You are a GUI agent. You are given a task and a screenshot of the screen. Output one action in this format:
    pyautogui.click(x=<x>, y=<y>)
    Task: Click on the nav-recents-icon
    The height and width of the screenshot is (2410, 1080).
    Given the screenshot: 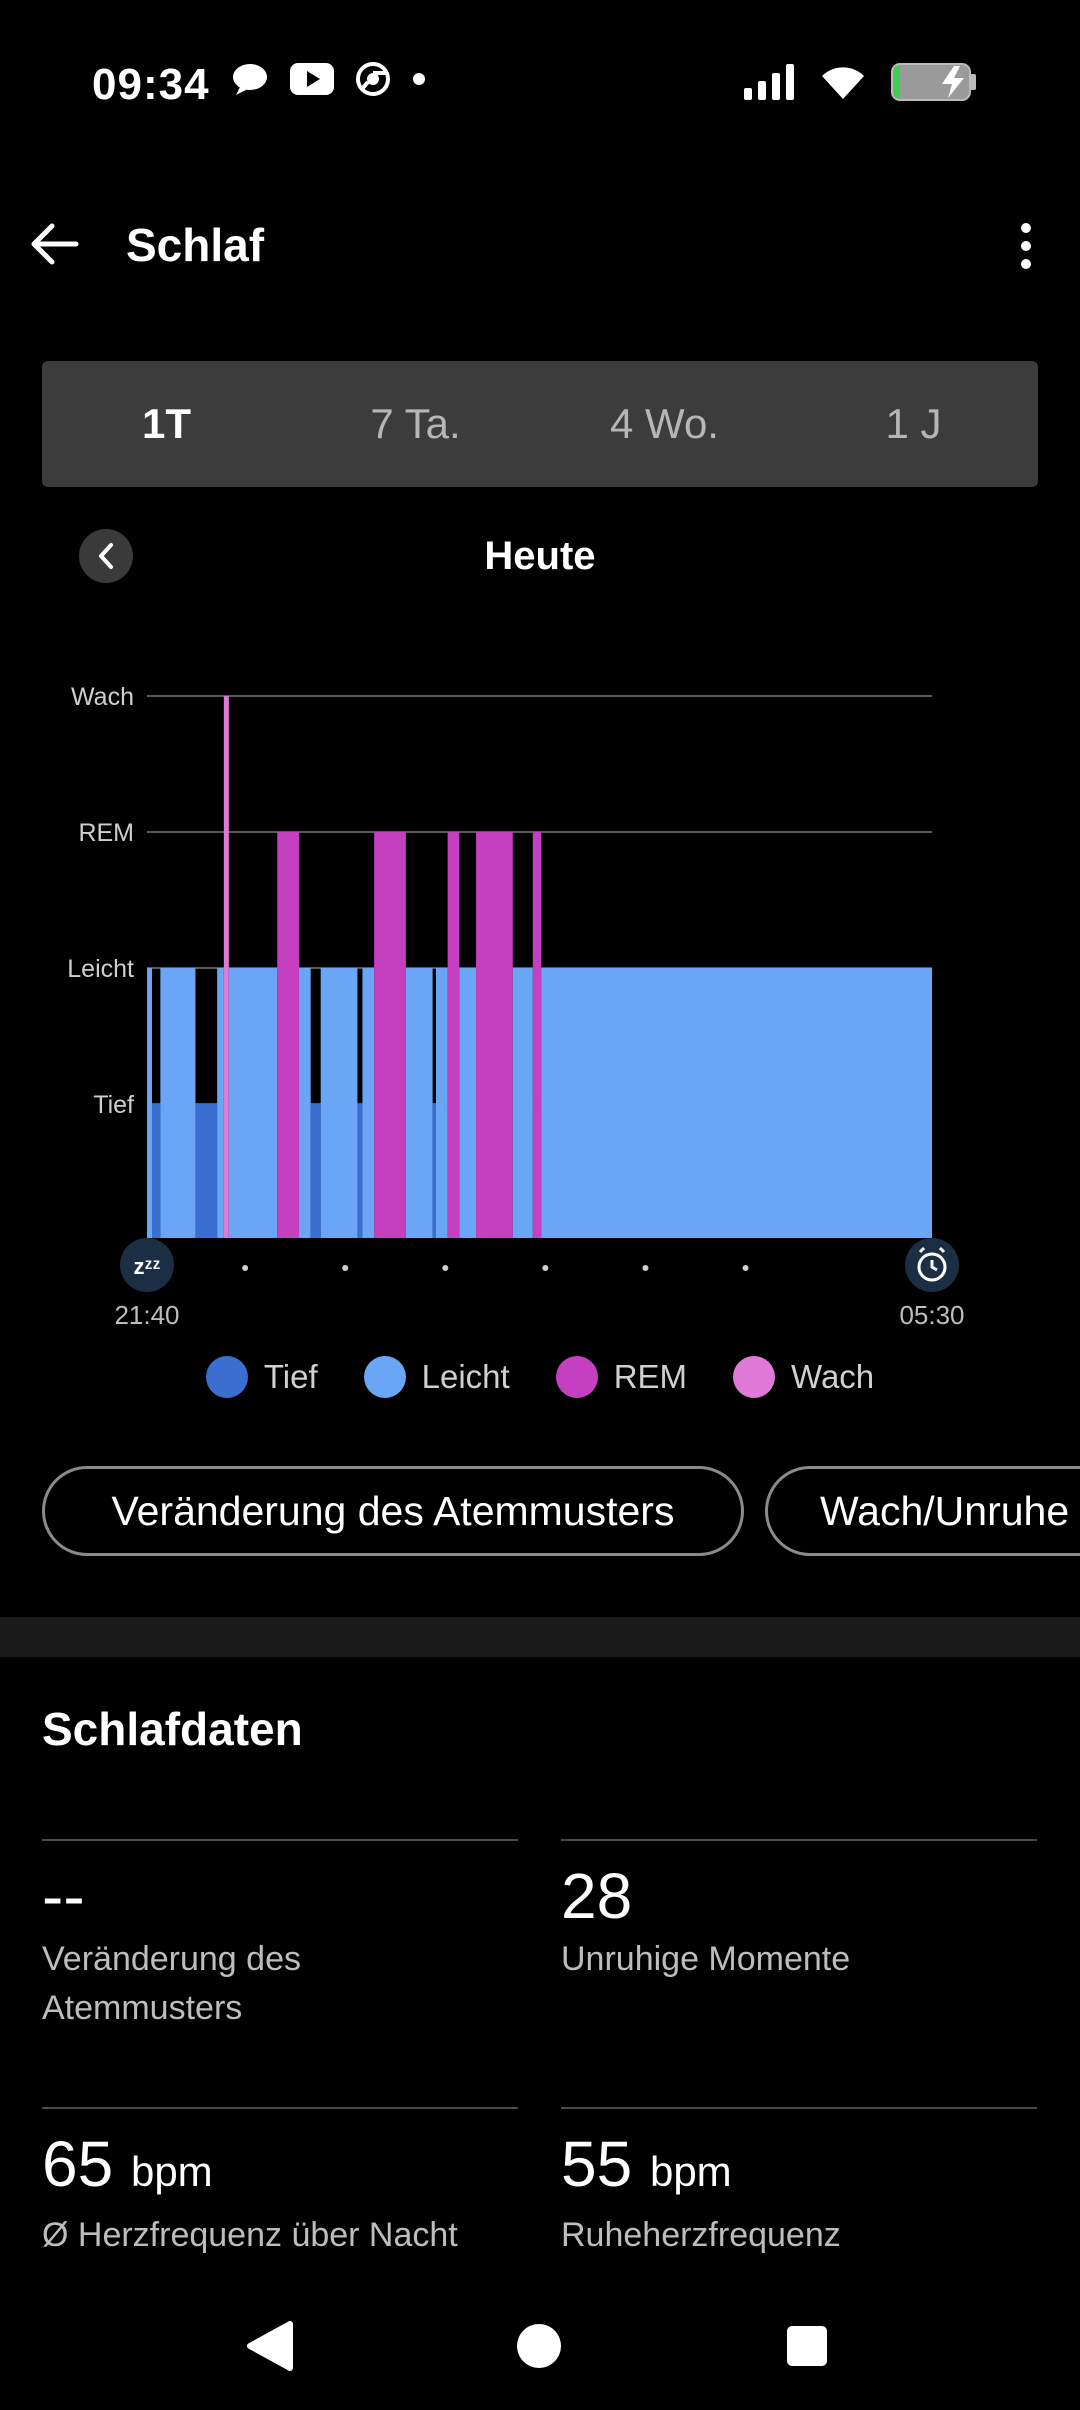 What is the action you would take?
    pyautogui.click(x=807, y=2346)
    